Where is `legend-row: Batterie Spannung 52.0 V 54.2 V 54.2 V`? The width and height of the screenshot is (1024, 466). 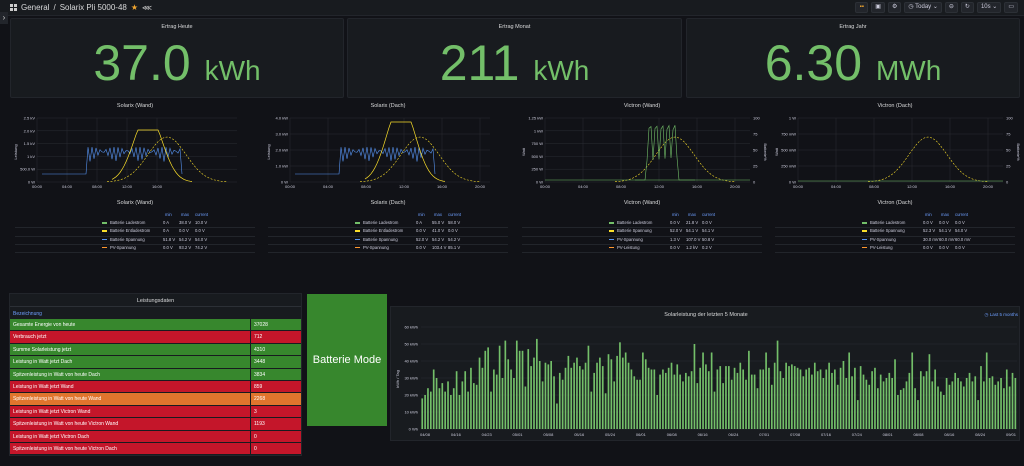
legend-row: Batterie Spannung 52.0 V 54.2 V 54.2 V is located at coordinates (388, 241).